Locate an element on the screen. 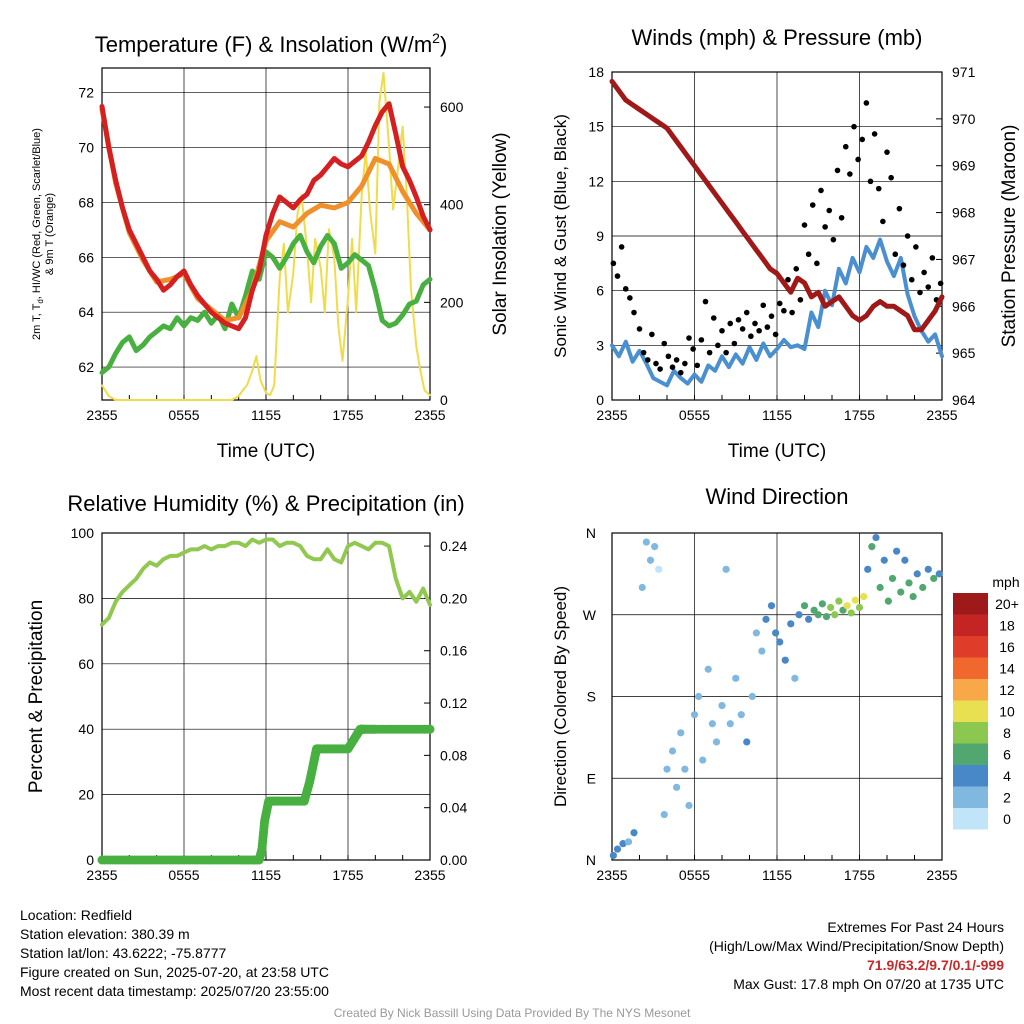 This screenshot has height=1024, width=1024. y-label-text: Direction (Colored By Speed) is located at coordinates (560, 696).